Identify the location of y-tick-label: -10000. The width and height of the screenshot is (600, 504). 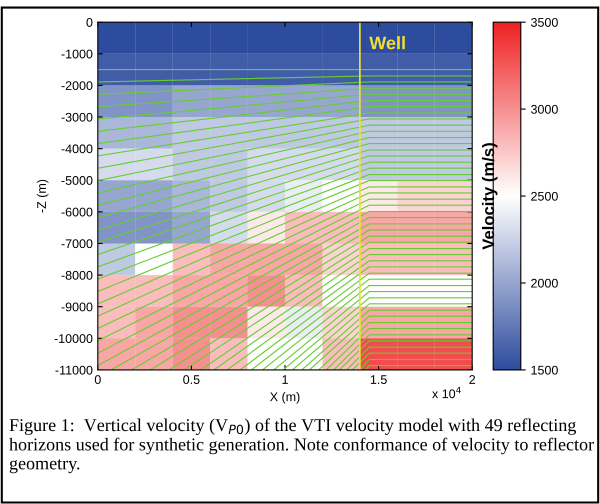
(73, 338).